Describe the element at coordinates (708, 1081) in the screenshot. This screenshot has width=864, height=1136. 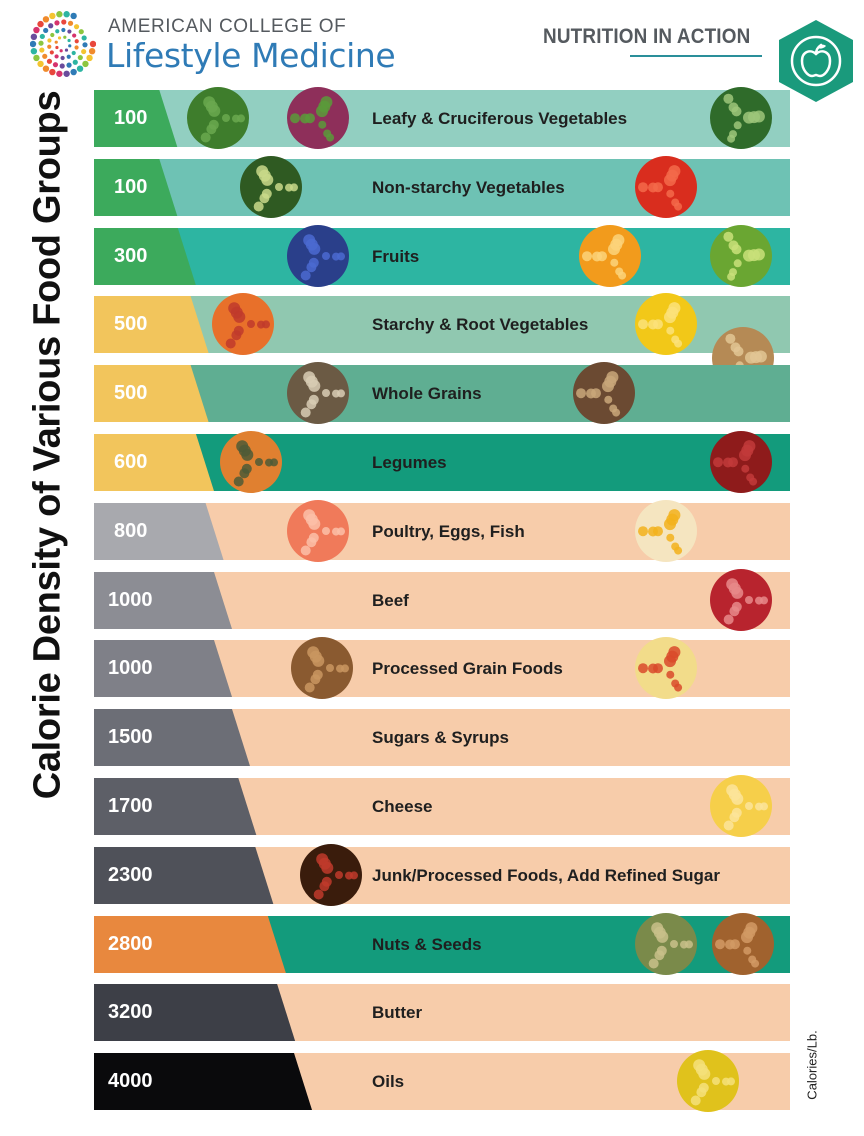
I see `olive-oil-bottle-icon` at that location.